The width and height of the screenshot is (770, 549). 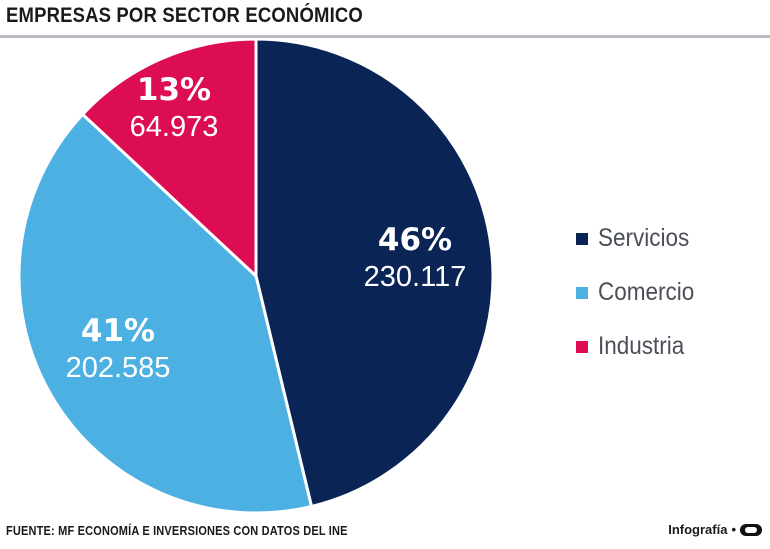 What do you see at coordinates (698, 529) in the screenshot?
I see `credit-label: Infografía` at bounding box center [698, 529].